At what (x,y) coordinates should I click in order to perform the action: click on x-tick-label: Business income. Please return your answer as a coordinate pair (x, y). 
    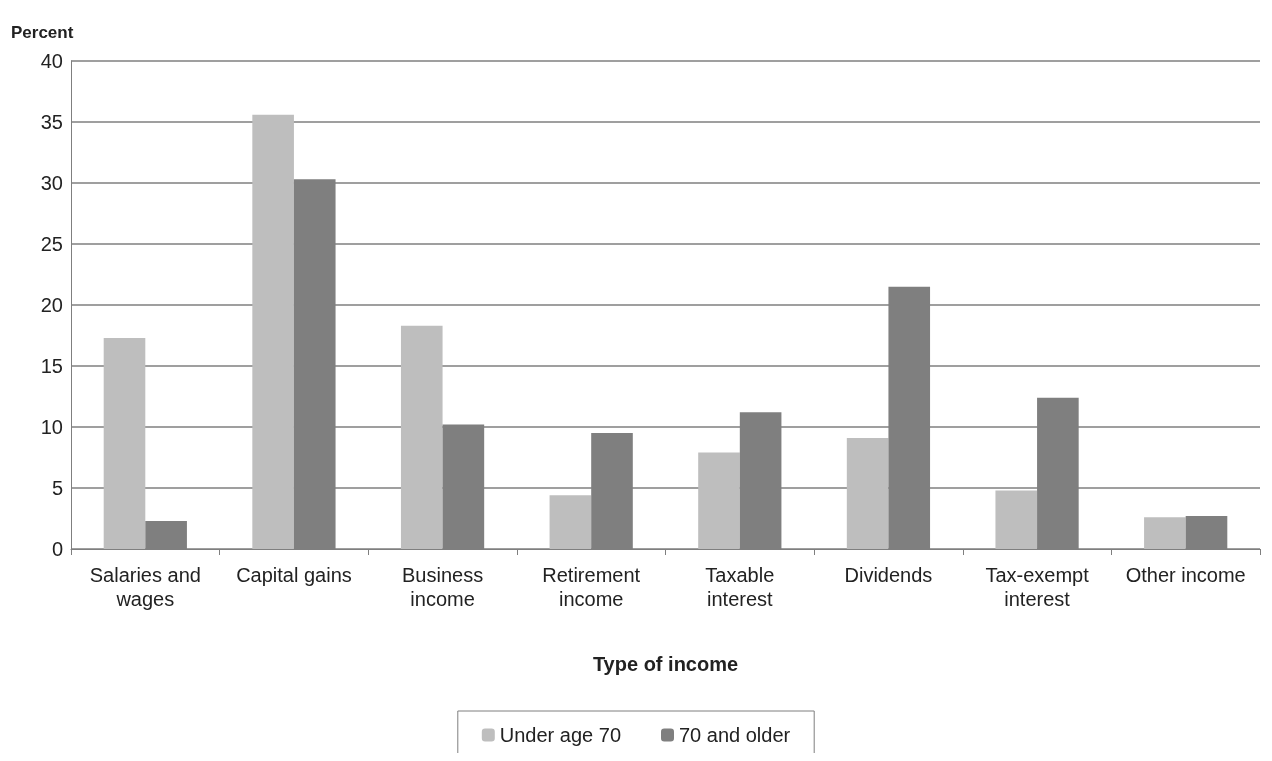
    Looking at the image, I should click on (442, 587).